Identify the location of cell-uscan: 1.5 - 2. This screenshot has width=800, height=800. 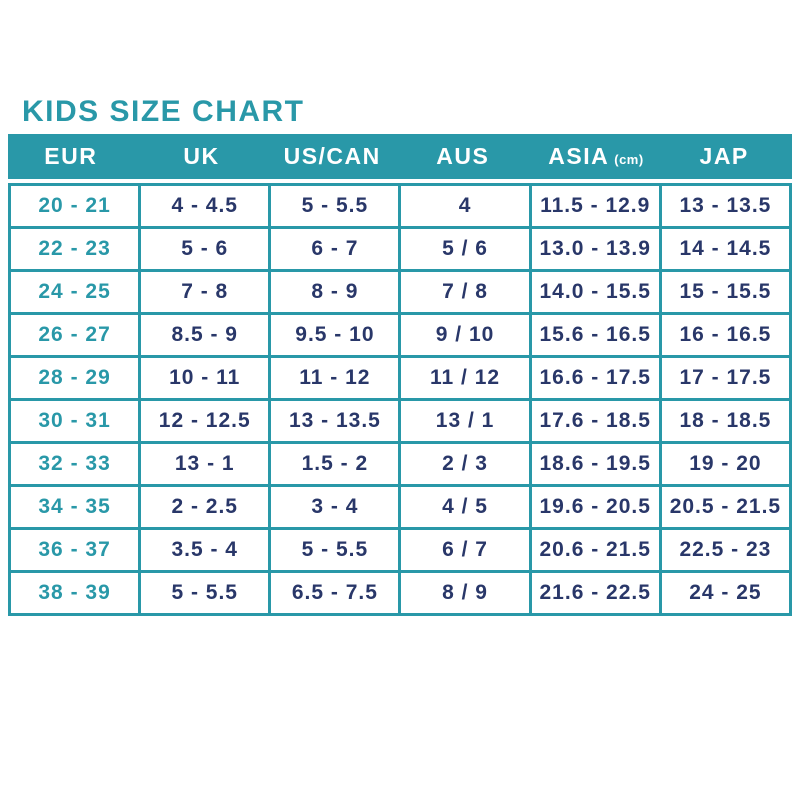
(335, 464).